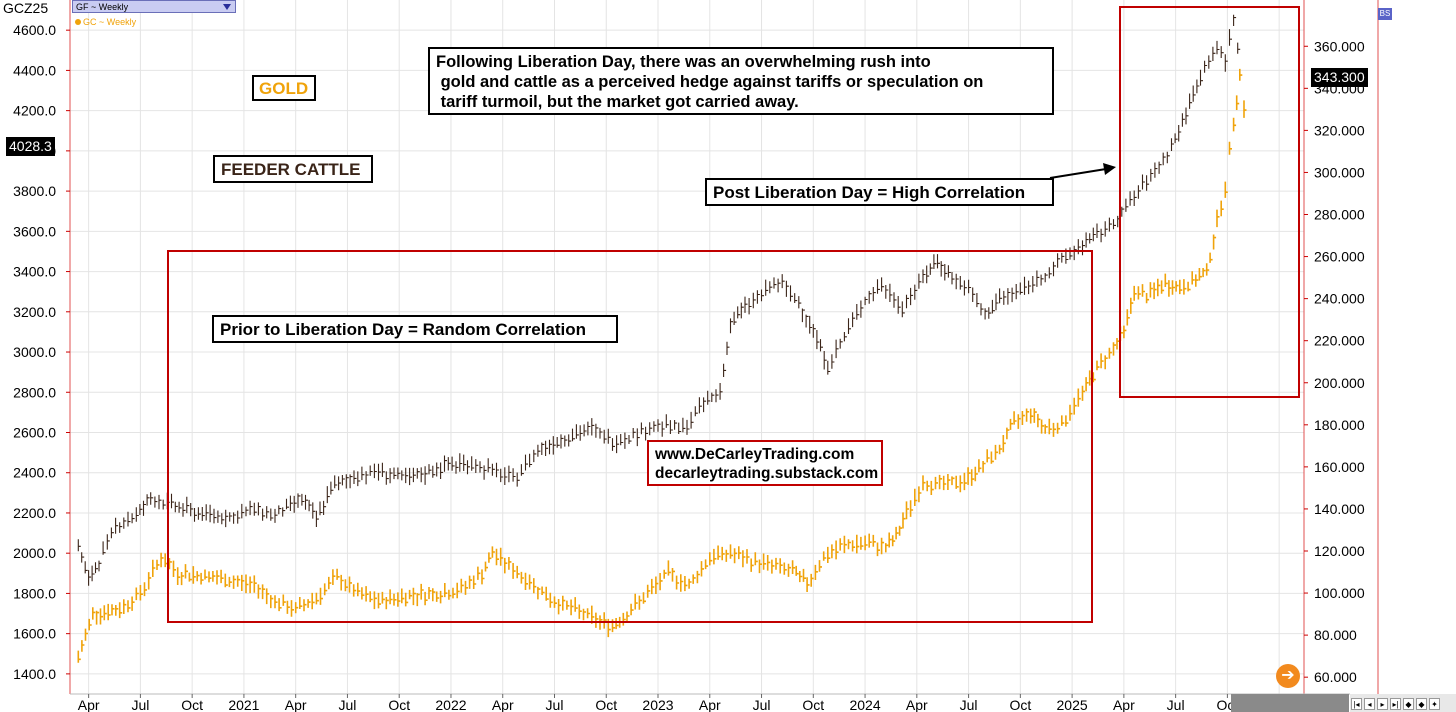 The height and width of the screenshot is (712, 1456). I want to click on left-tick-label: 2200.0, so click(34, 513).